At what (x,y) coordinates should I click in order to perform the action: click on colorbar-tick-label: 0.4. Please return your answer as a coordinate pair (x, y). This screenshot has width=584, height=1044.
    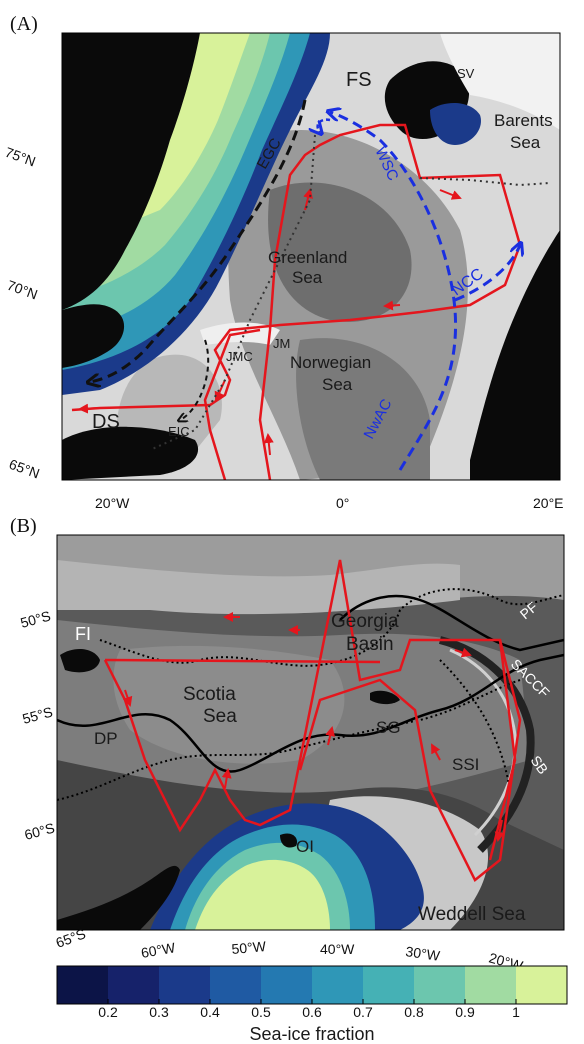
    Looking at the image, I should click on (210, 1012).